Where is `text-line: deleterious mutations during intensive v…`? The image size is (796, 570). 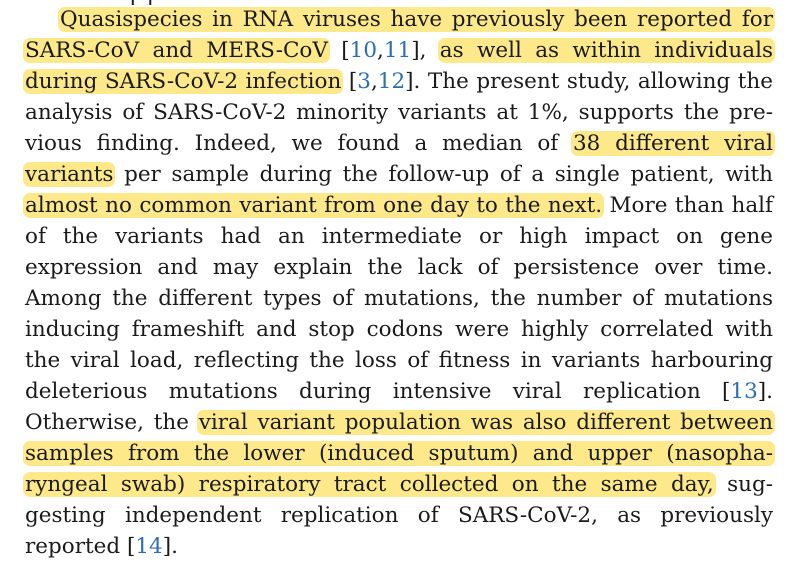
text-line: deleterious mutations during intensive v… is located at coordinates (399, 391).